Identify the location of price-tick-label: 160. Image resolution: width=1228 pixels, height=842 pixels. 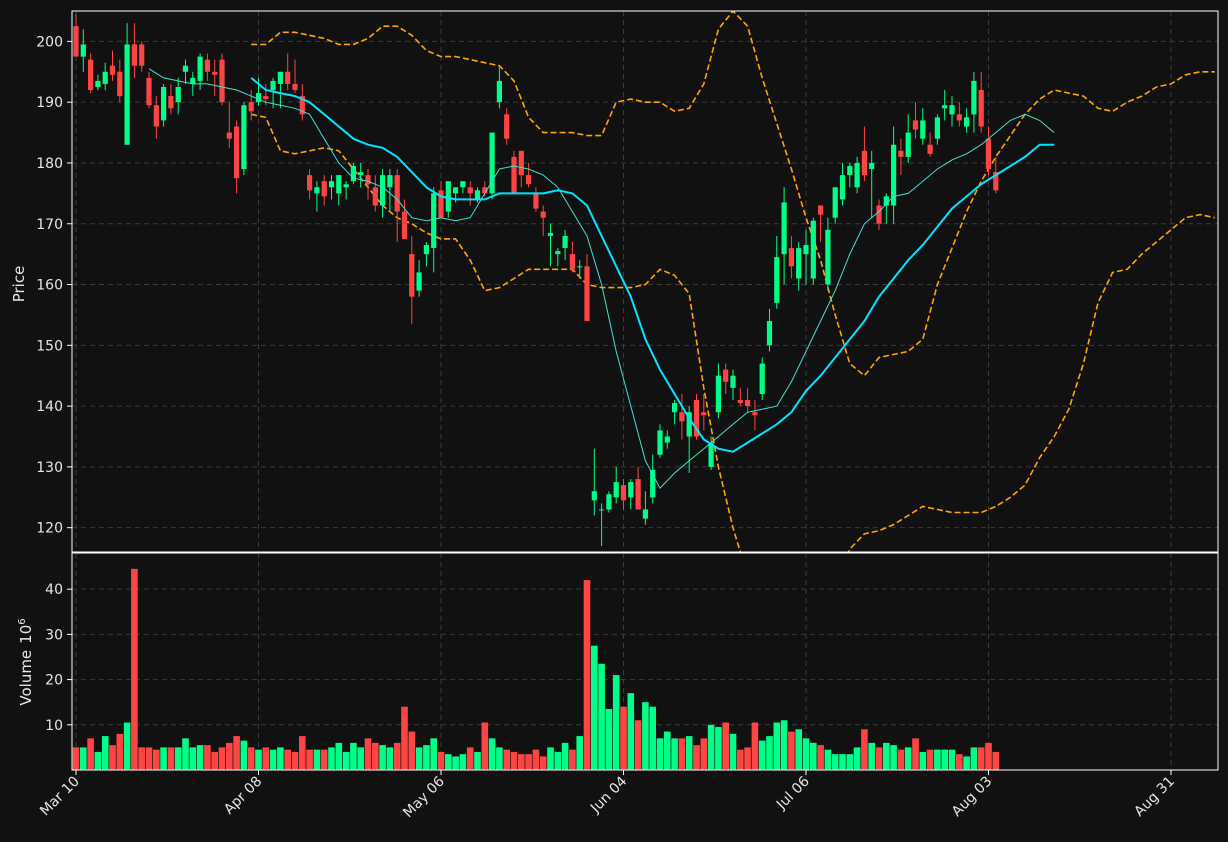
(49, 286).